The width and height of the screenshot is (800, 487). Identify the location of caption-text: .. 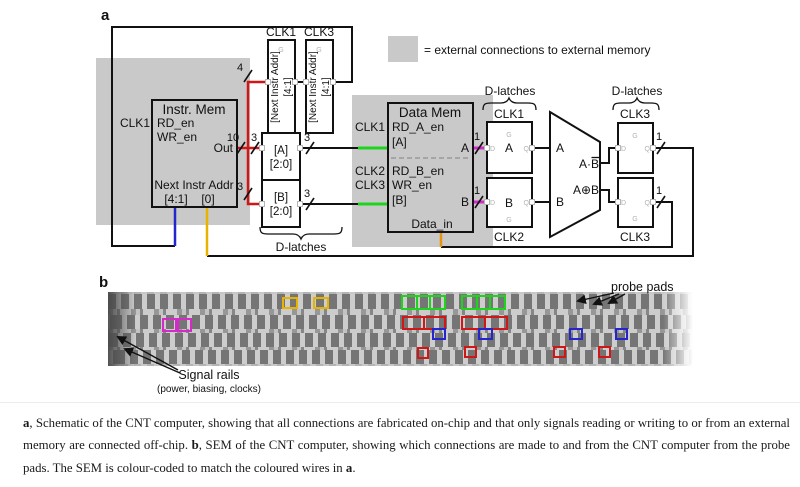
(354, 467).